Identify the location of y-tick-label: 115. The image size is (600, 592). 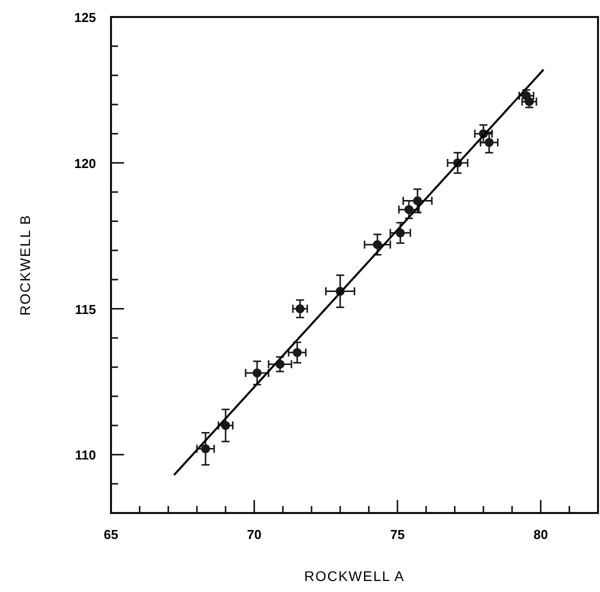
(85, 309).